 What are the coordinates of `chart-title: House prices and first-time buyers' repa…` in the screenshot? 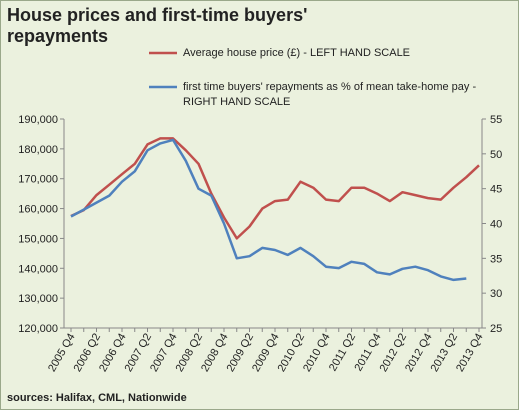 It's located at (157, 25).